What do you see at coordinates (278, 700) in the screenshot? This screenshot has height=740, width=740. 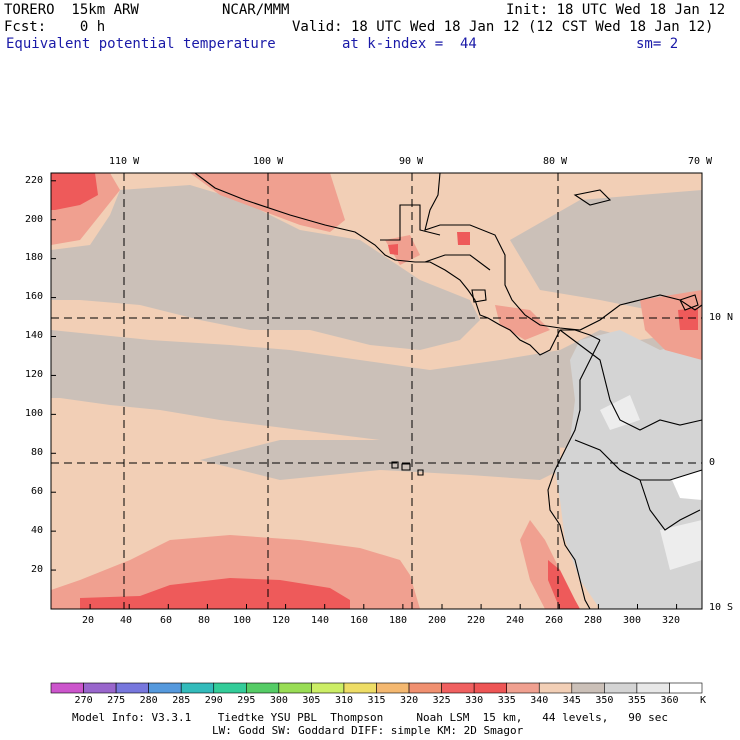 I see `colorbar-label: 300` at bounding box center [278, 700].